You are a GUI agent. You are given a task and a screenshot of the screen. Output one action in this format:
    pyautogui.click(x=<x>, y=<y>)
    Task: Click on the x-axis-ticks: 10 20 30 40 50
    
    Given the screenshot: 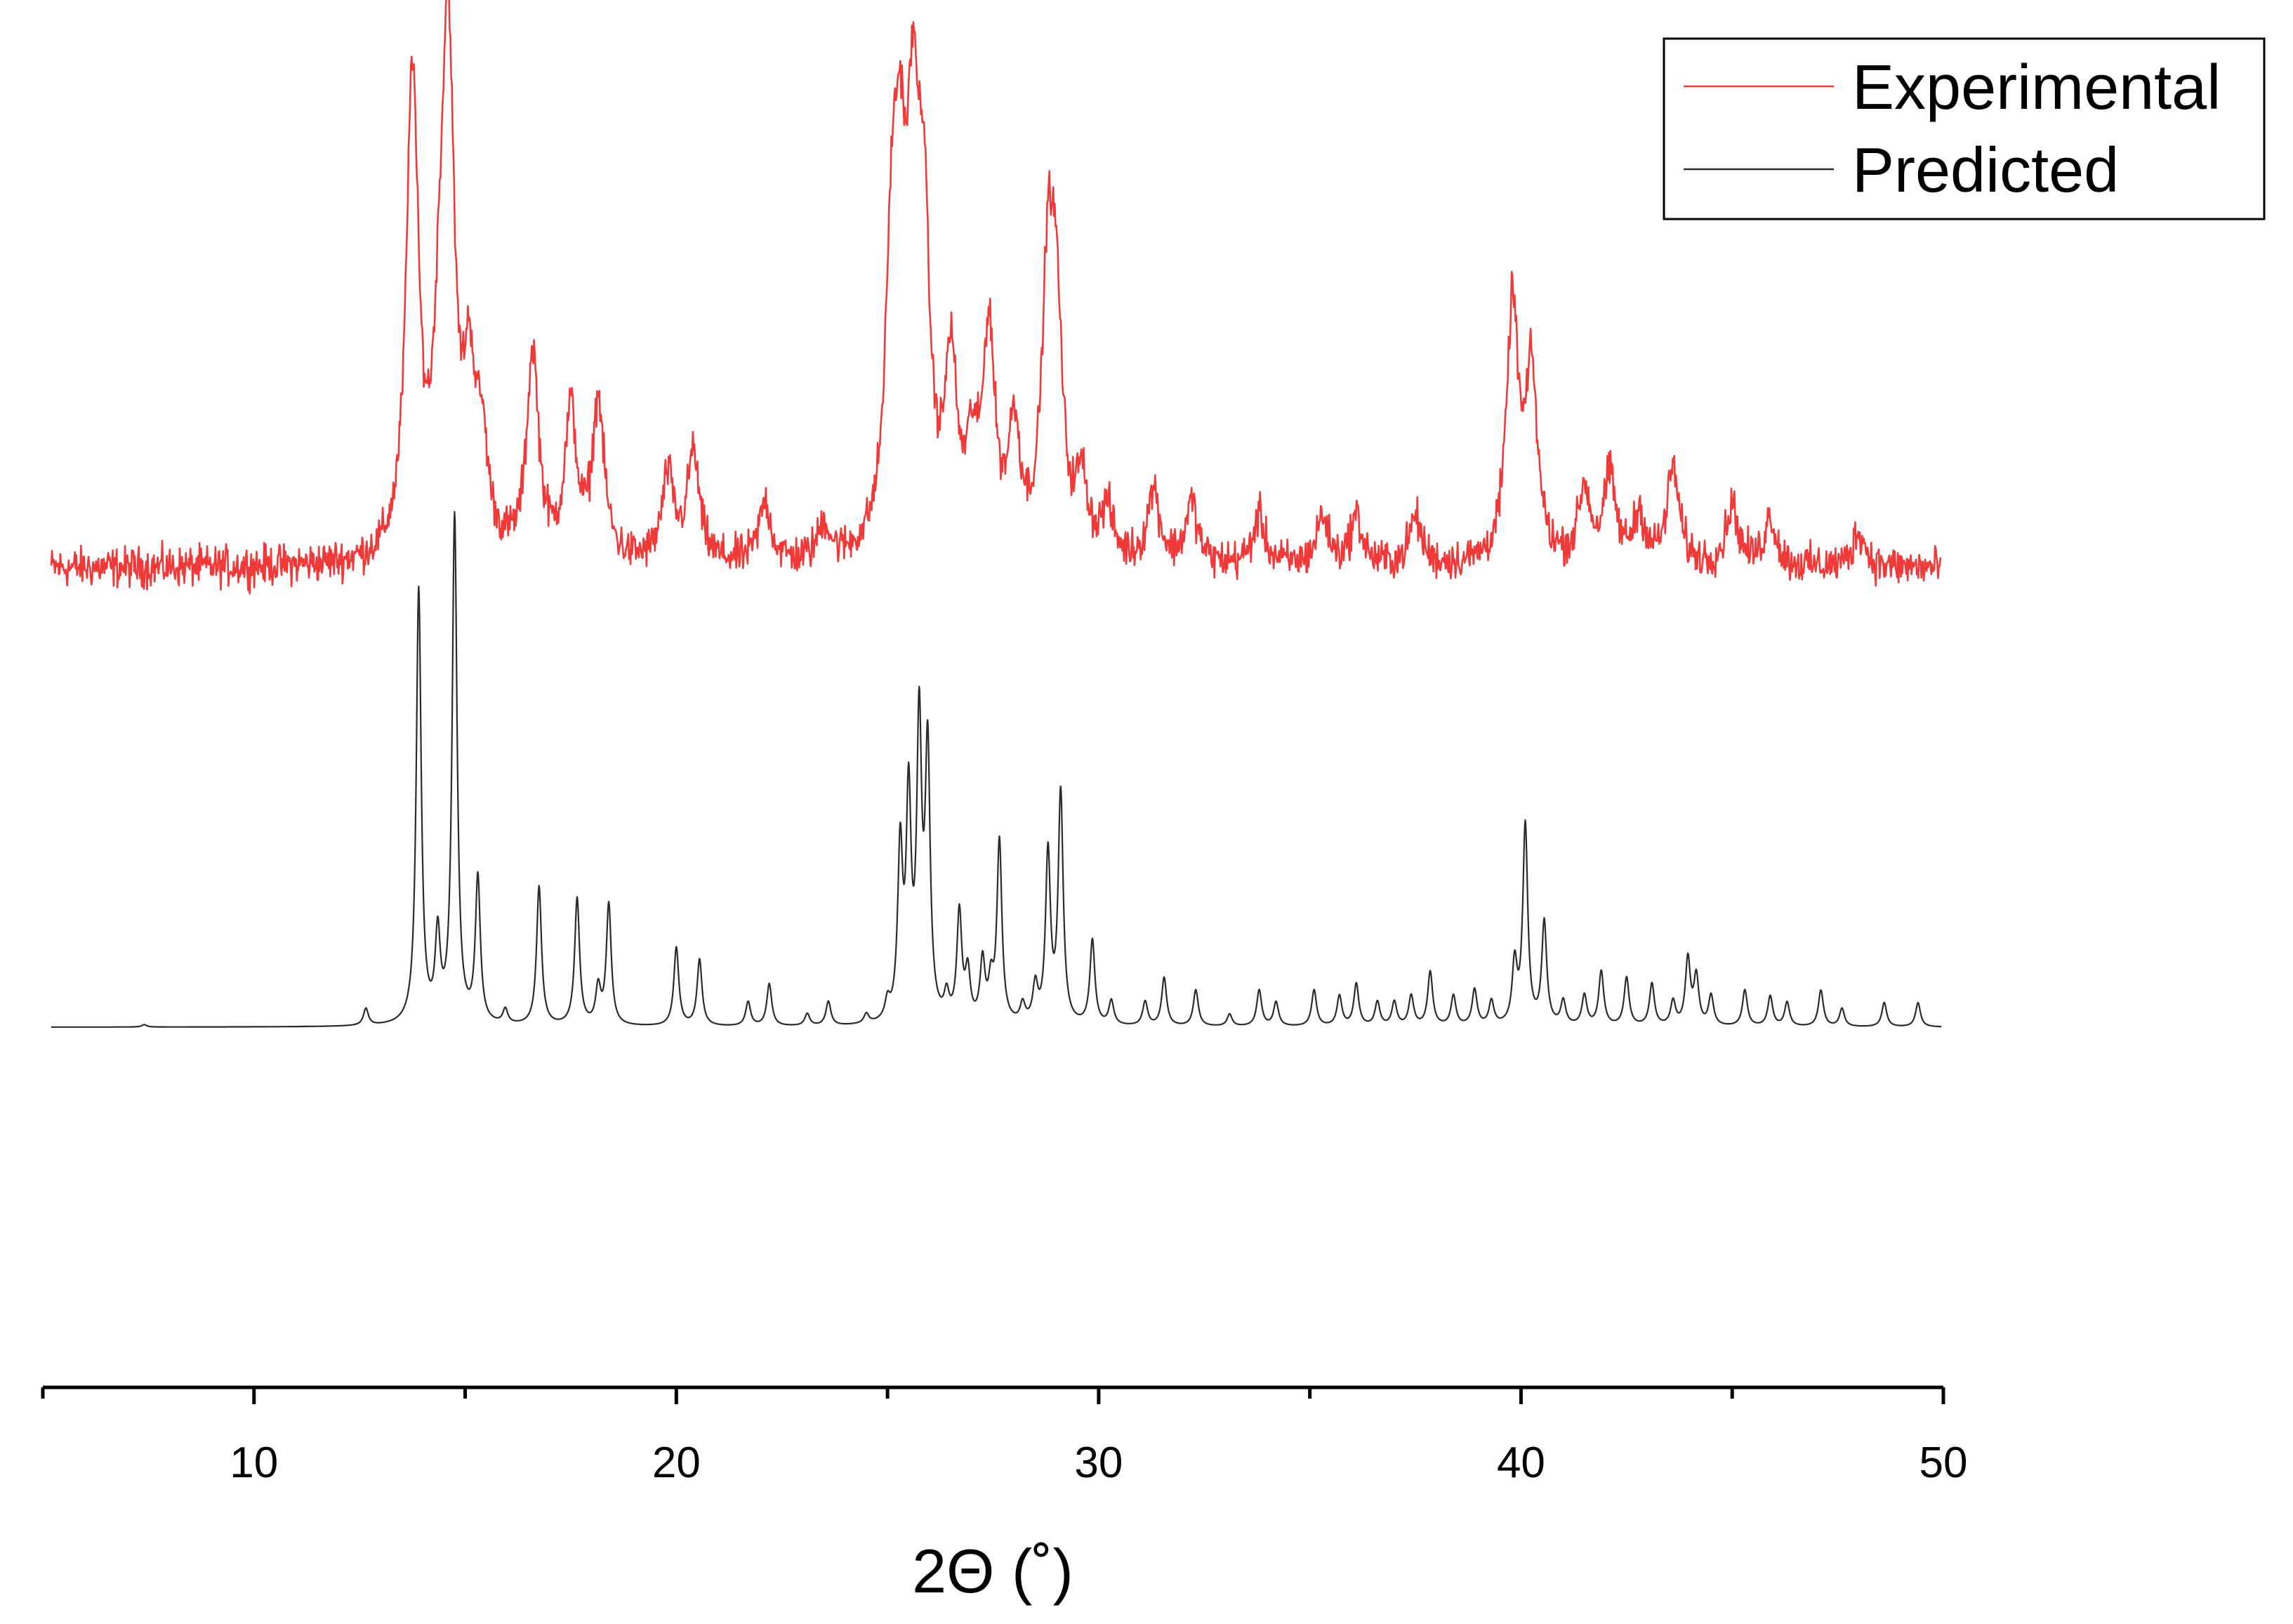 What is the action you would take?
    pyautogui.click(x=1004, y=1437)
    